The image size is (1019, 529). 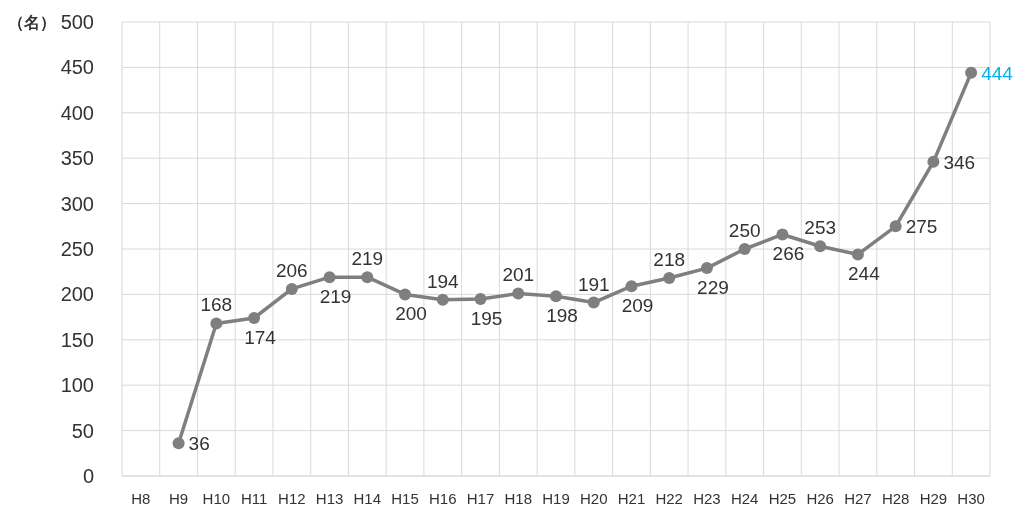 What do you see at coordinates (77, 294) in the screenshot?
I see `y-tick-label: 200` at bounding box center [77, 294].